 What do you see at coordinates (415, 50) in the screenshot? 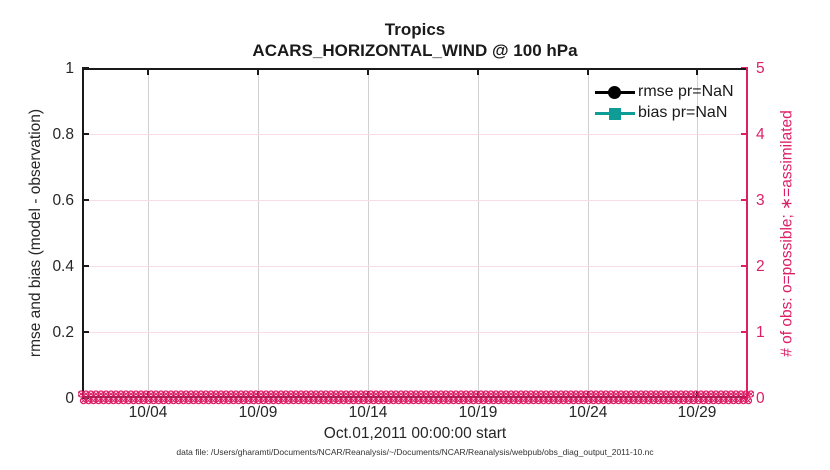
I see `plot-subtitle: ACARS_HORIZONTAL_WIND @ 100 hPa` at bounding box center [415, 50].